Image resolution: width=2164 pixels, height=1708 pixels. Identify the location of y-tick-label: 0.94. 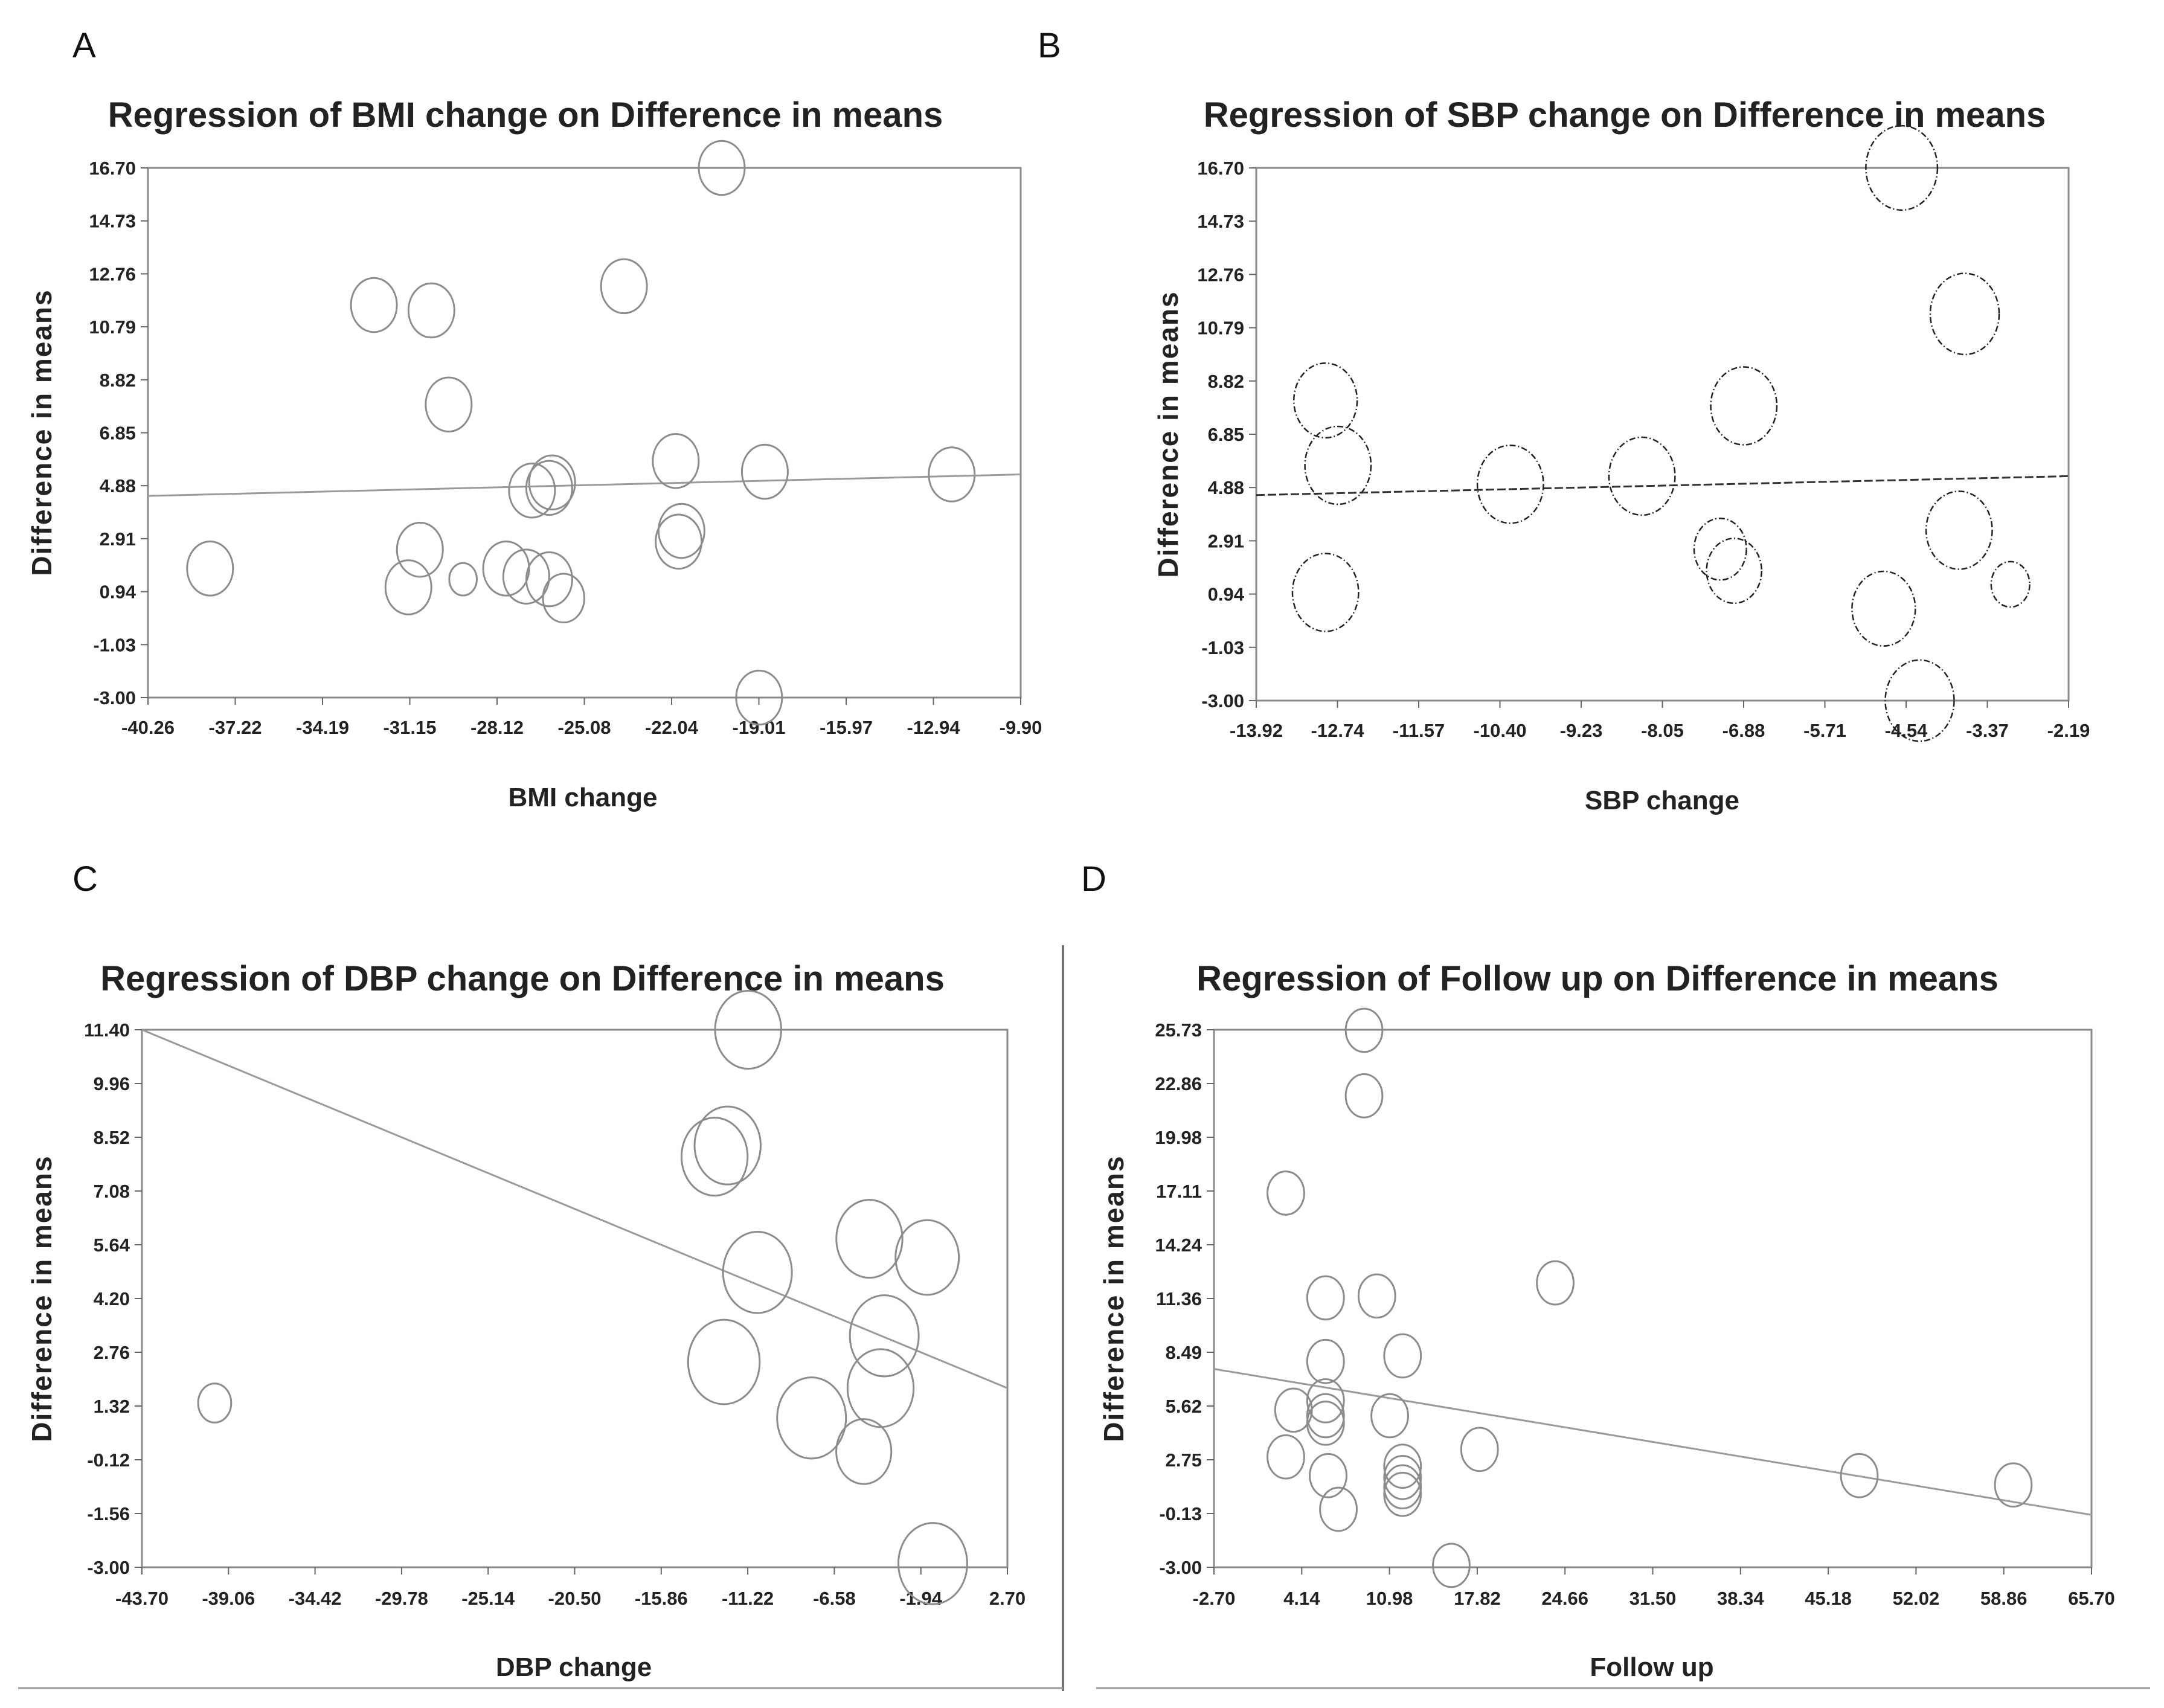
(1226, 594).